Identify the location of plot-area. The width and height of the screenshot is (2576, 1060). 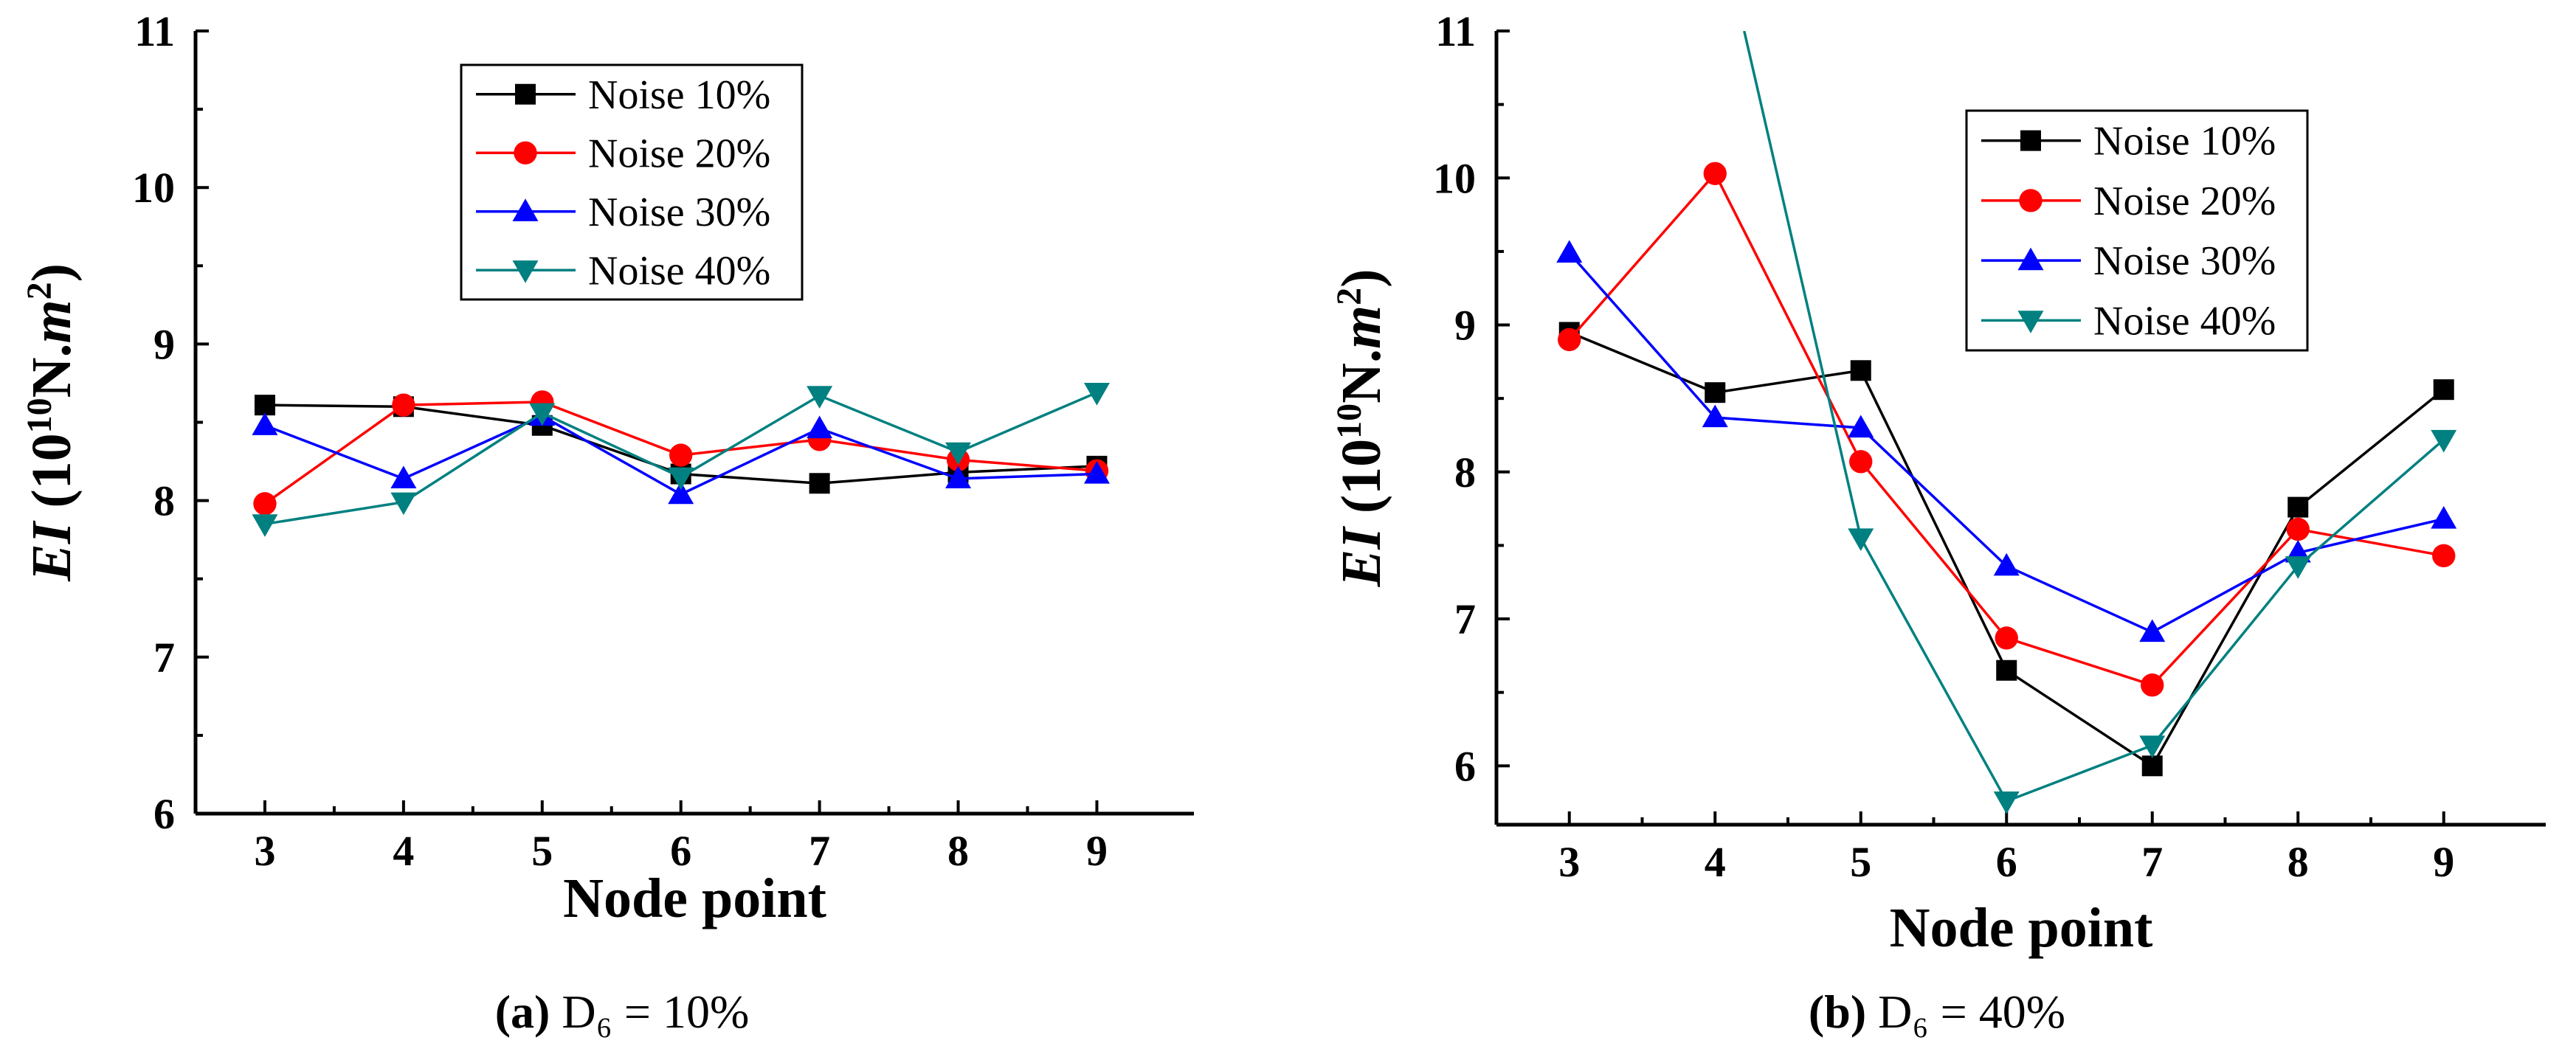
(681, 460).